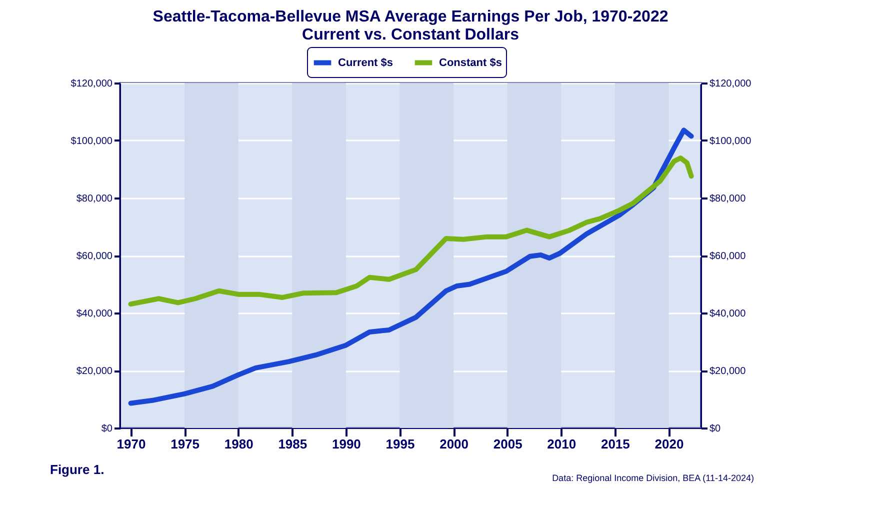 This screenshot has width=892, height=505. What do you see at coordinates (669, 444) in the screenshot?
I see `x-tick-label: 2020` at bounding box center [669, 444].